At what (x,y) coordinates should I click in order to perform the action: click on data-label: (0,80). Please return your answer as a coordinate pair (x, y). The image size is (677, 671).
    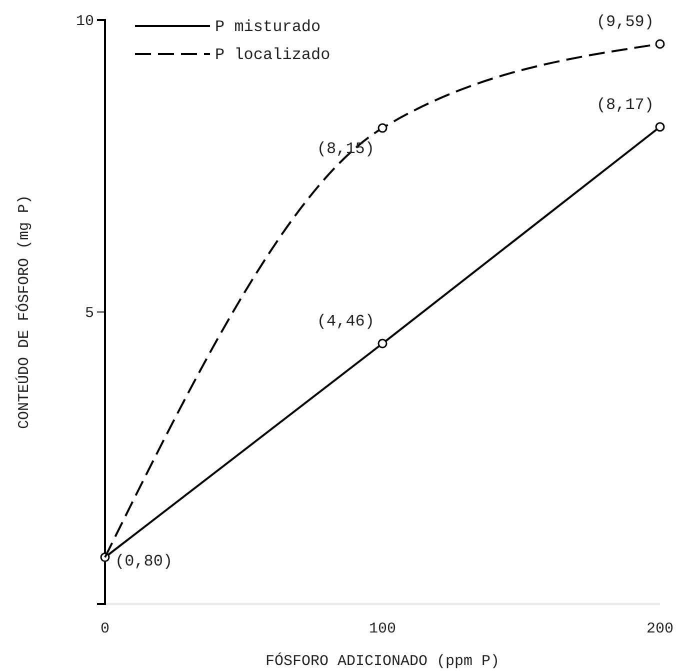
    Looking at the image, I should click on (144, 561).